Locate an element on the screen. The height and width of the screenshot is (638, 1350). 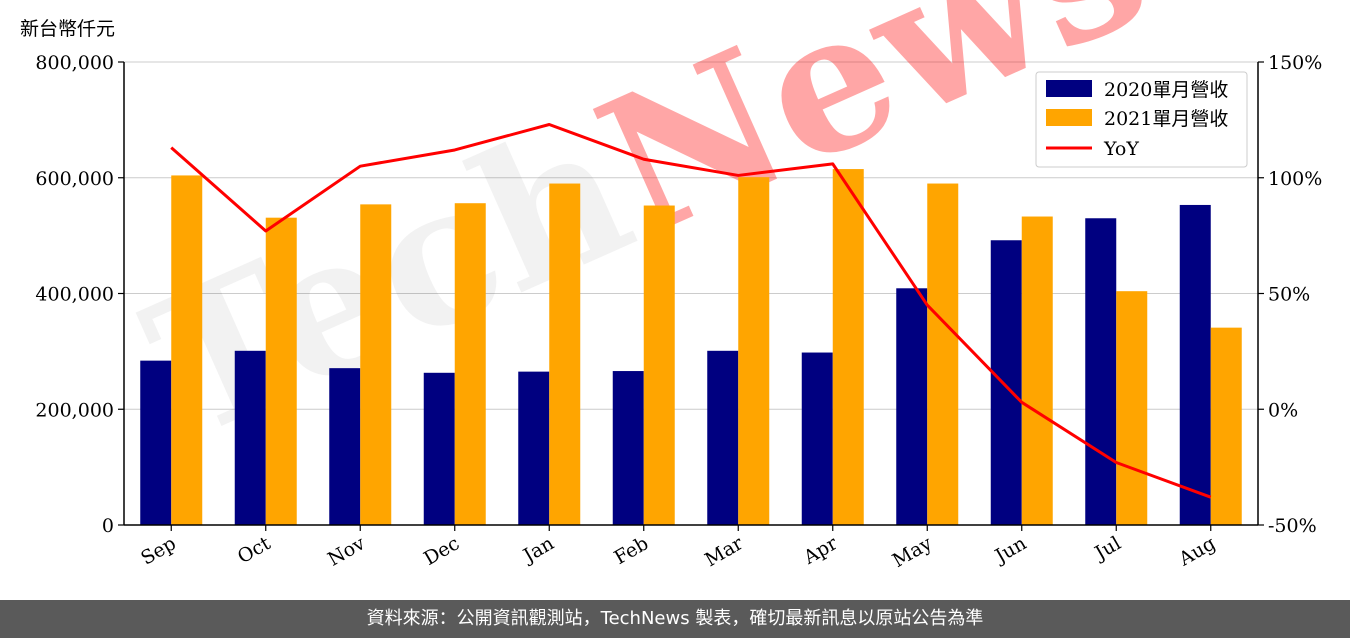
x-tick-label: Jan is located at coordinates (538, 550).